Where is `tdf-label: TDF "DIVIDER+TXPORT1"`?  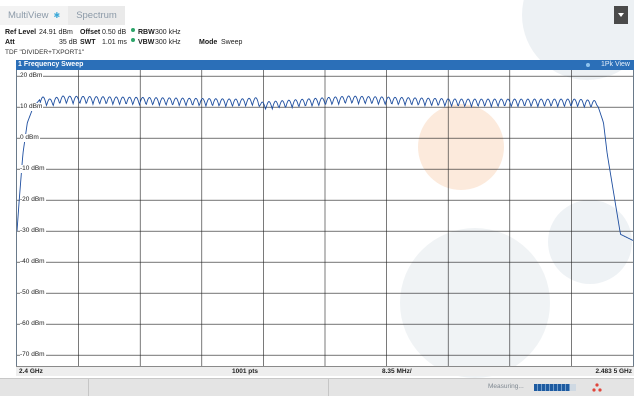
tdf-label: TDF "DIVIDER+TXPORT1" is located at coordinates (45, 52).